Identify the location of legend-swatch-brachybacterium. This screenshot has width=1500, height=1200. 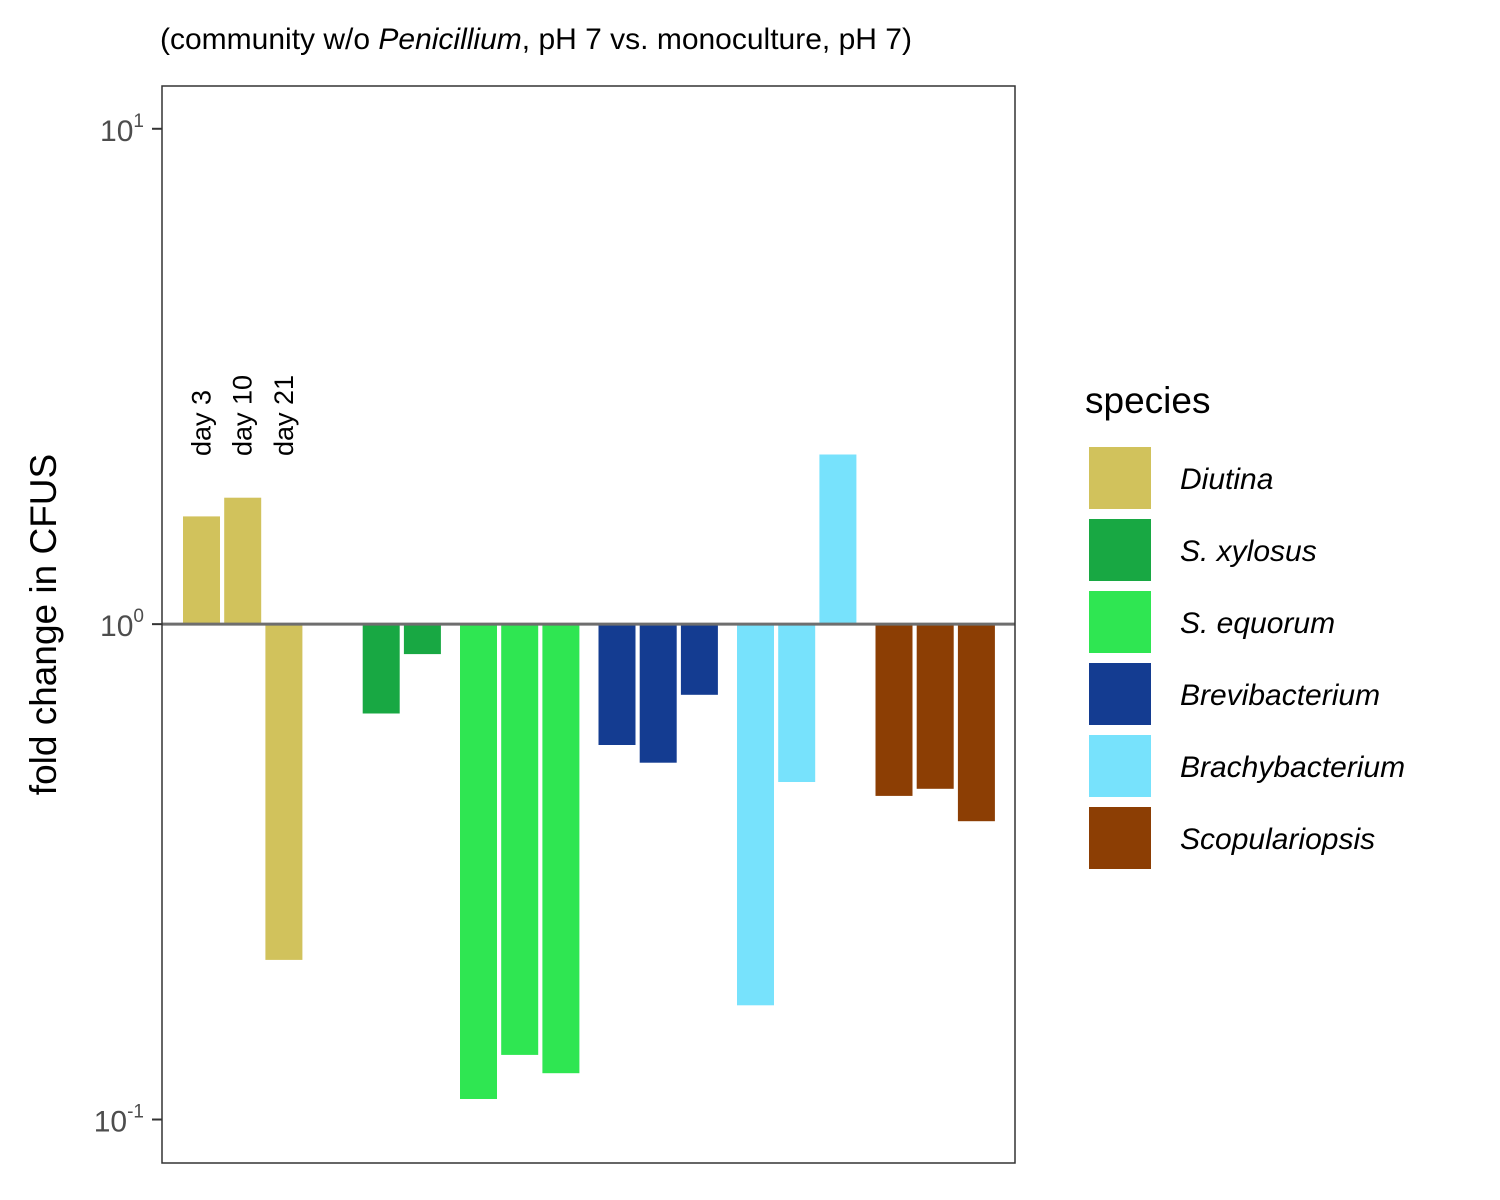
(1120, 766).